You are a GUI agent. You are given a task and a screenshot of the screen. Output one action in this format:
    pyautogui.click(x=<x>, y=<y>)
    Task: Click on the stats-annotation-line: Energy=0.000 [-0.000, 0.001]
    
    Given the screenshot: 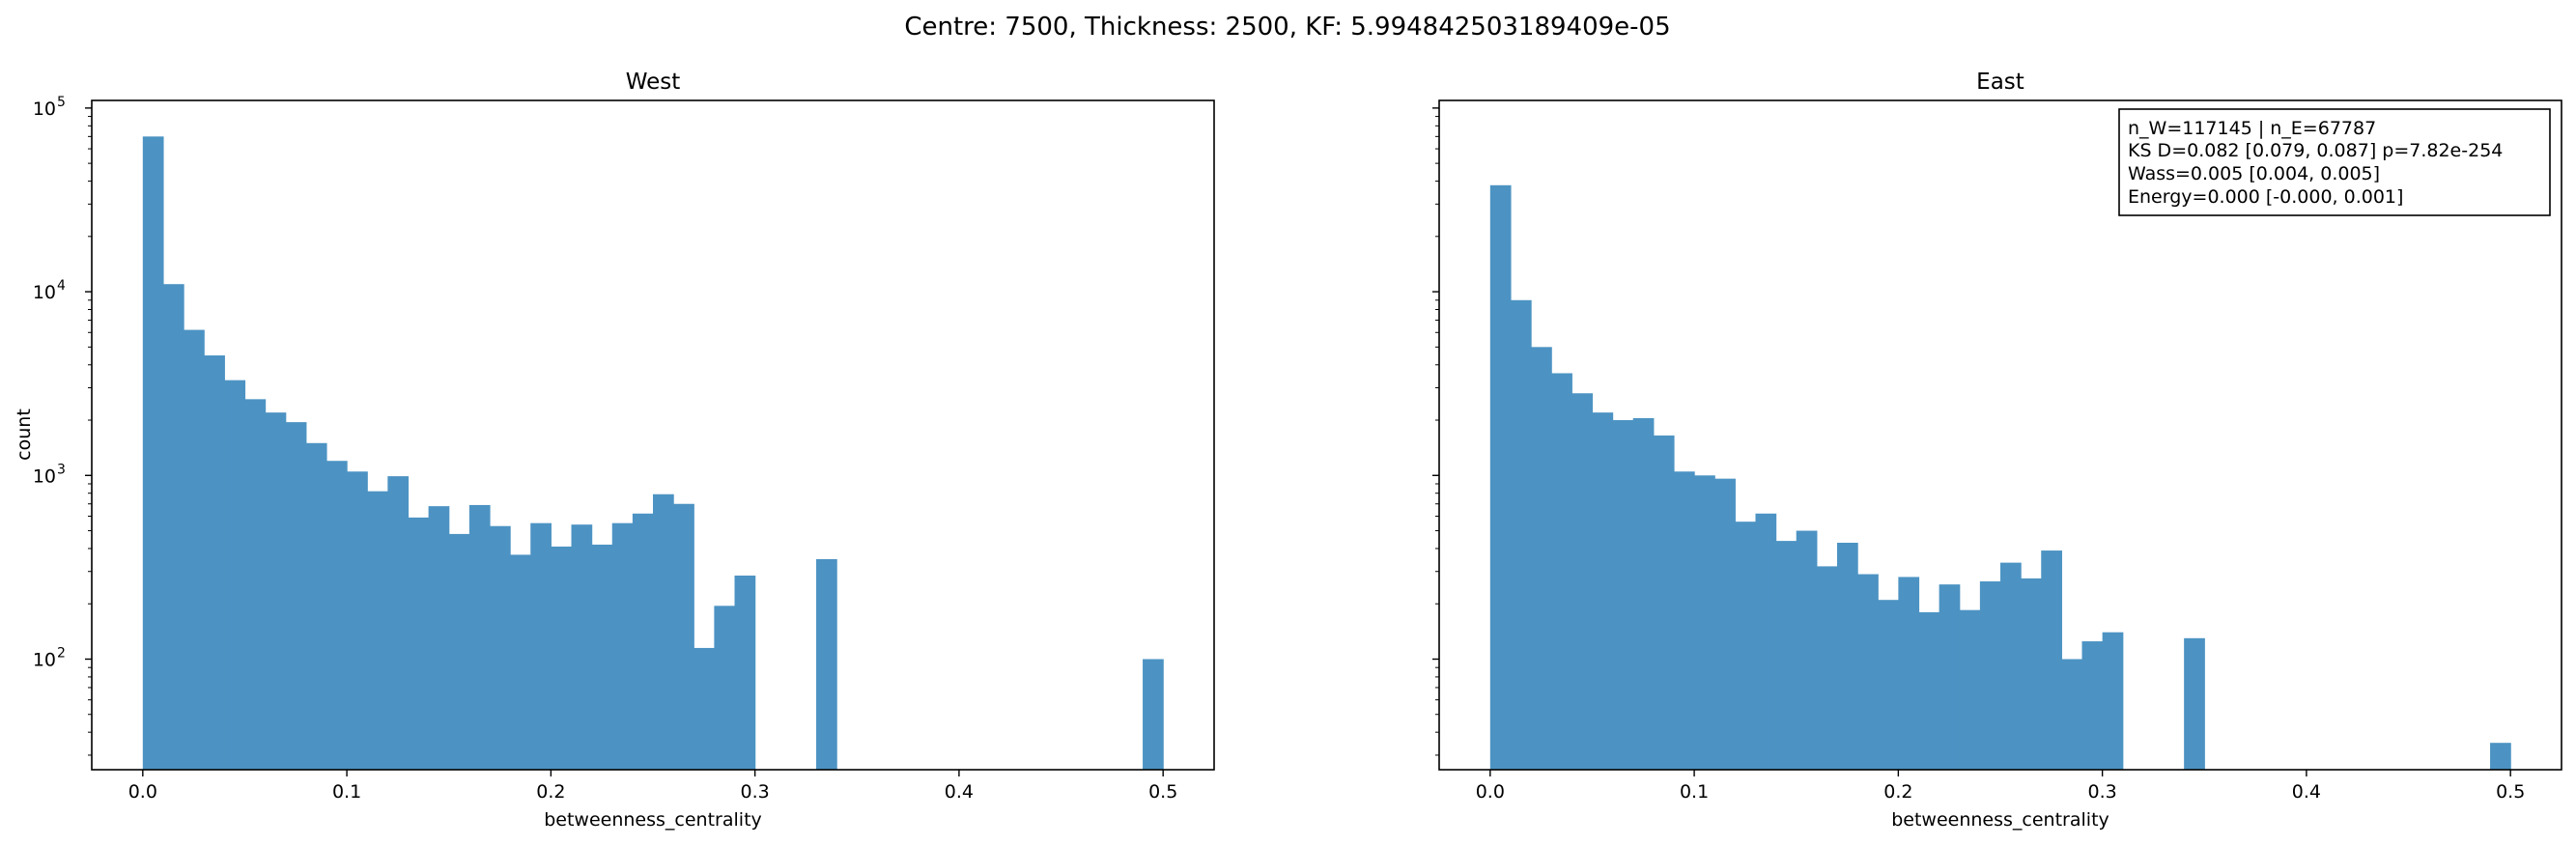 What is the action you would take?
    pyautogui.click(x=2265, y=197)
    